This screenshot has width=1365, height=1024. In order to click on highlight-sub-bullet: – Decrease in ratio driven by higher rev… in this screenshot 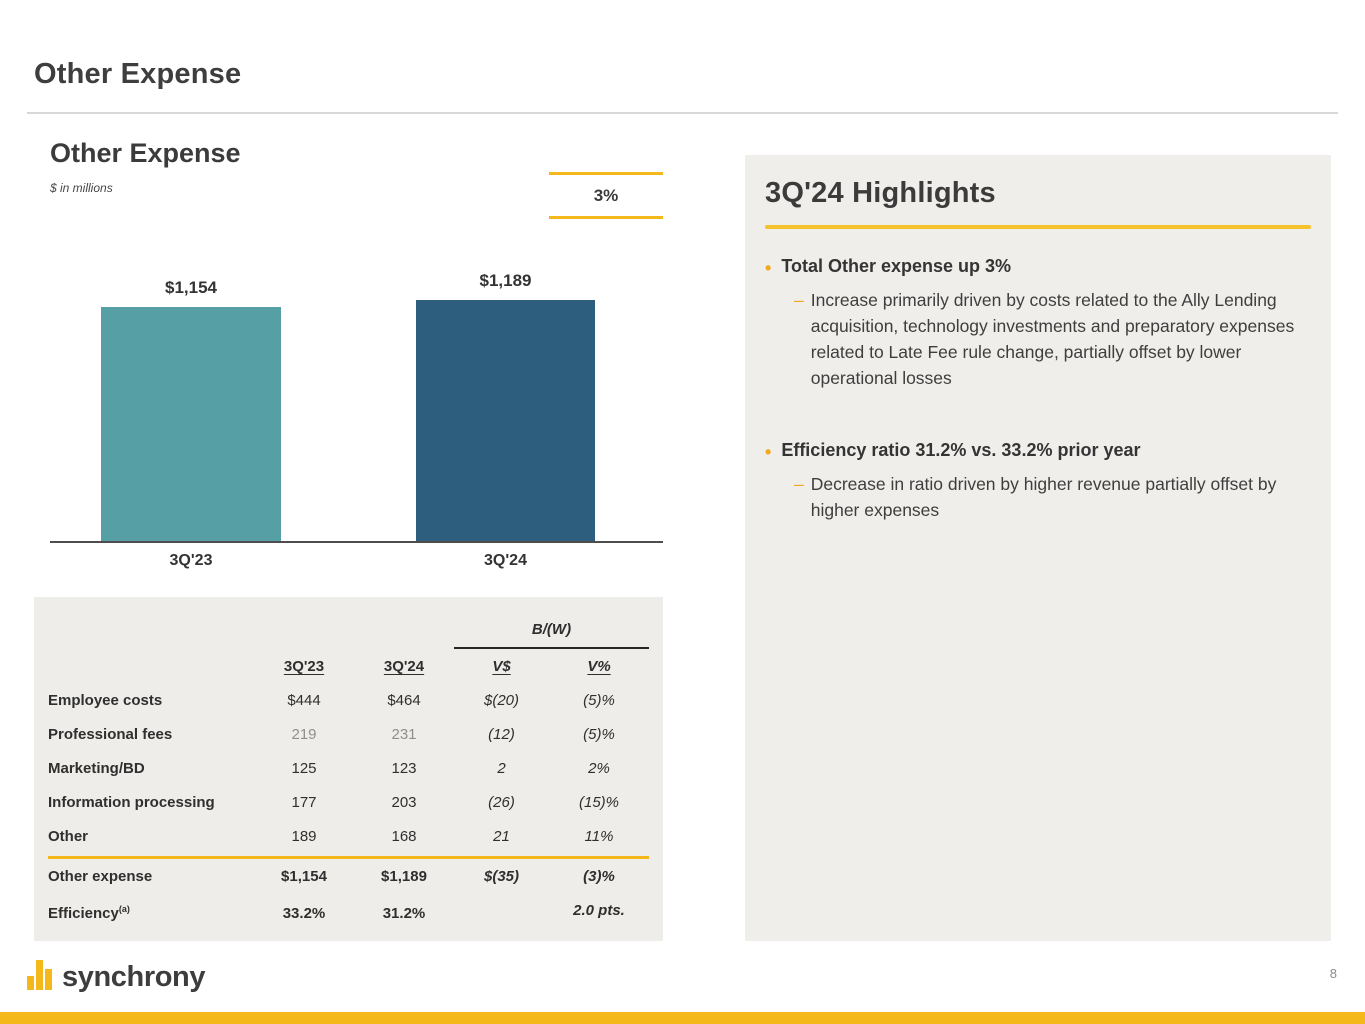, I will do `click(1035, 497)`.